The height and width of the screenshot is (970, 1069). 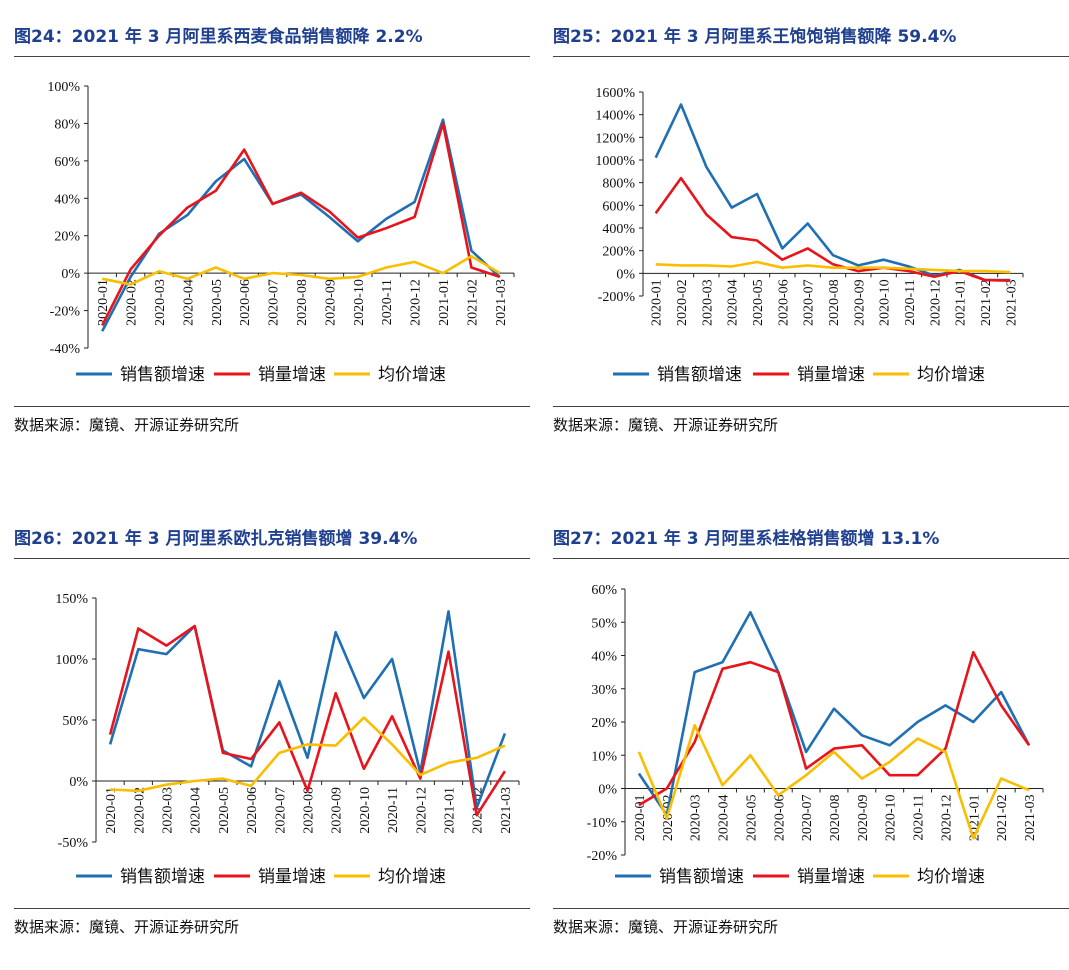 What do you see at coordinates (65, 312) in the screenshot?
I see `y-tick-label: -20%` at bounding box center [65, 312].